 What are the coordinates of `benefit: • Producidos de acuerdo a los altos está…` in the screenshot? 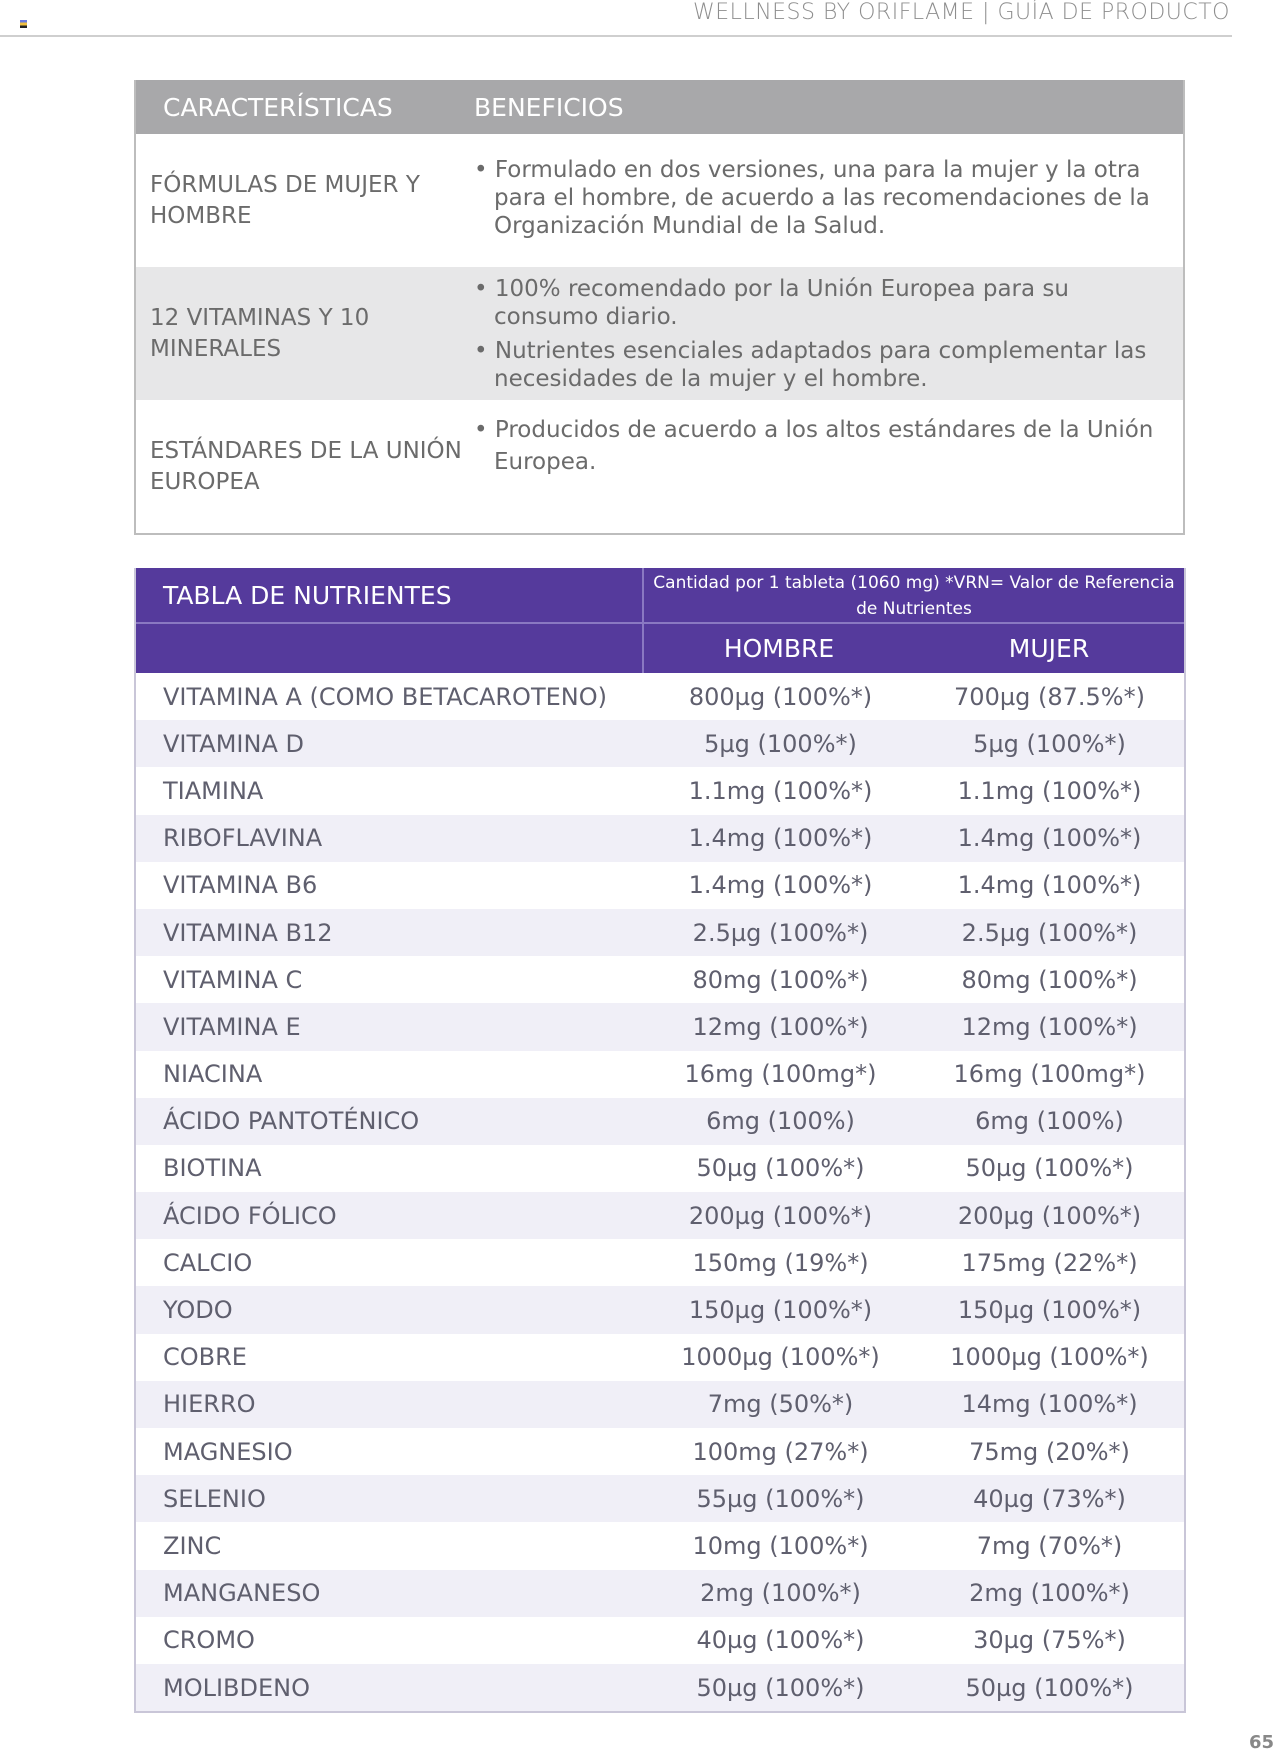 It's located at (814, 446).